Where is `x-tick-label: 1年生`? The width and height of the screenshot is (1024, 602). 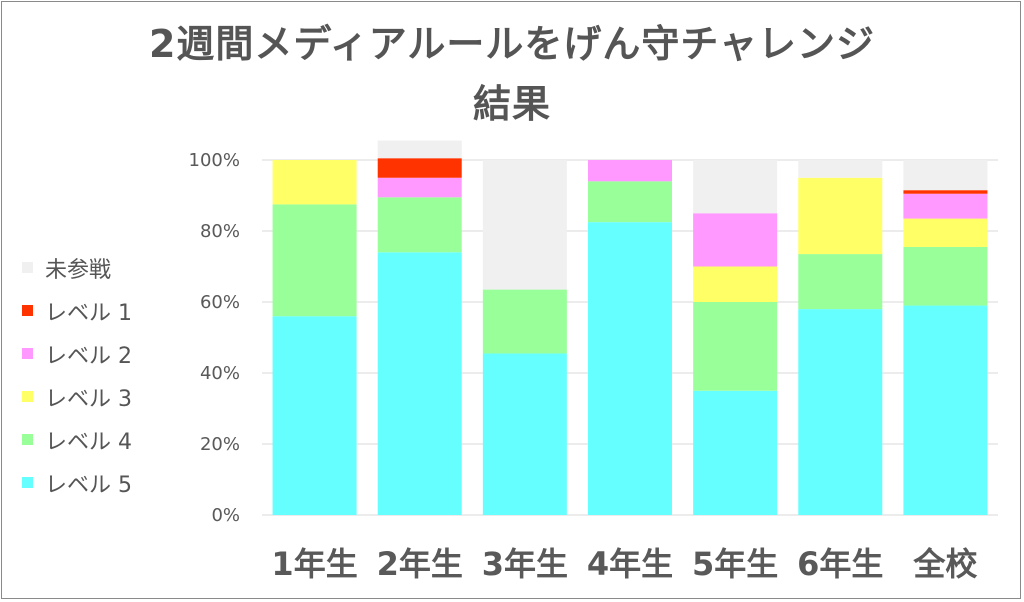
x-tick-label: 1年生 is located at coordinates (314, 564).